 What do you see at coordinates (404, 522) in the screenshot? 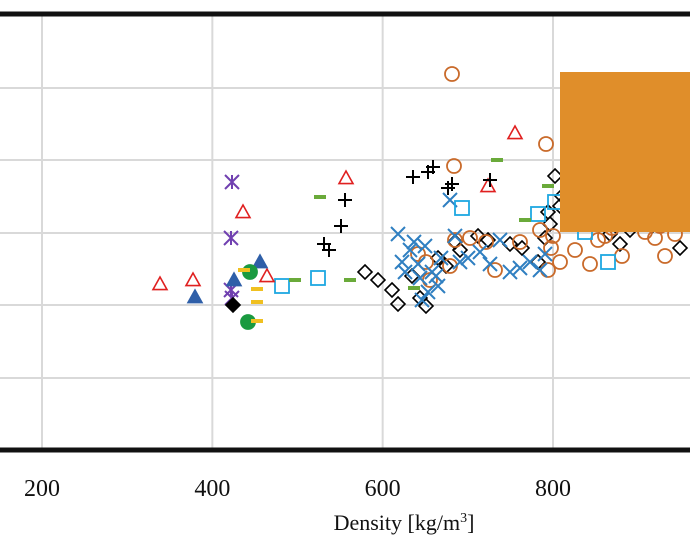
I see `x-axis-title: Density [kg/m3]` at bounding box center [404, 522].